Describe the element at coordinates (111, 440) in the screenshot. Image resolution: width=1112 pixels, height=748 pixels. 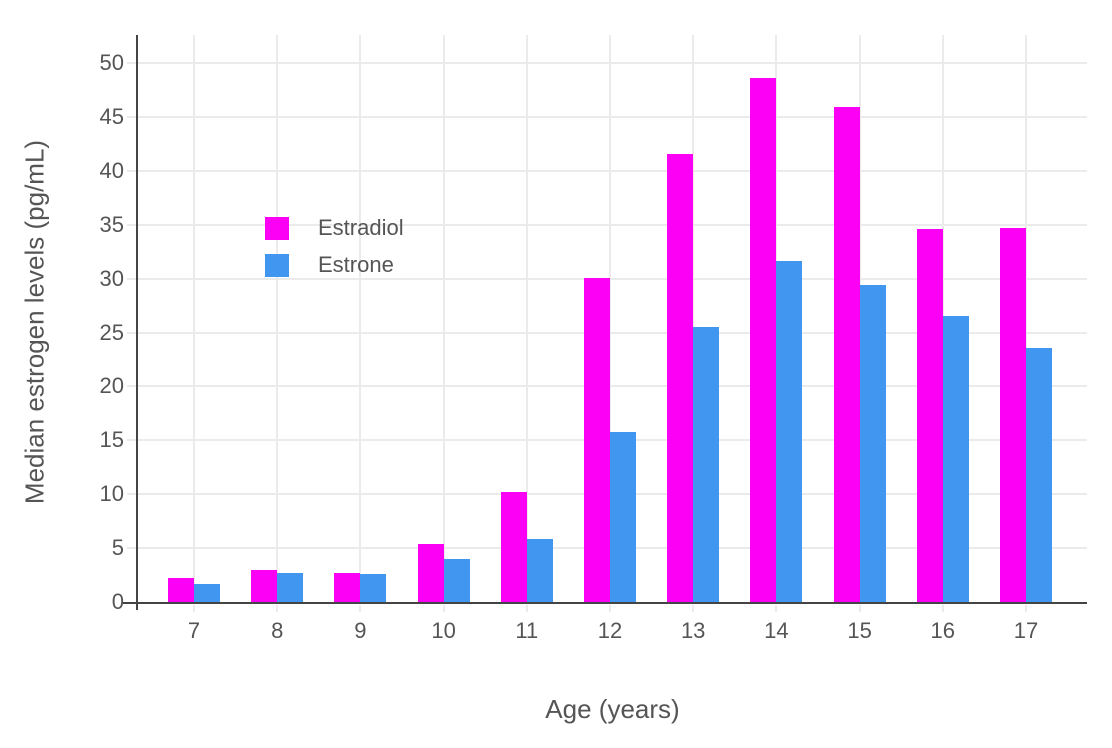
I see `y-tick-label-15: 15` at that location.